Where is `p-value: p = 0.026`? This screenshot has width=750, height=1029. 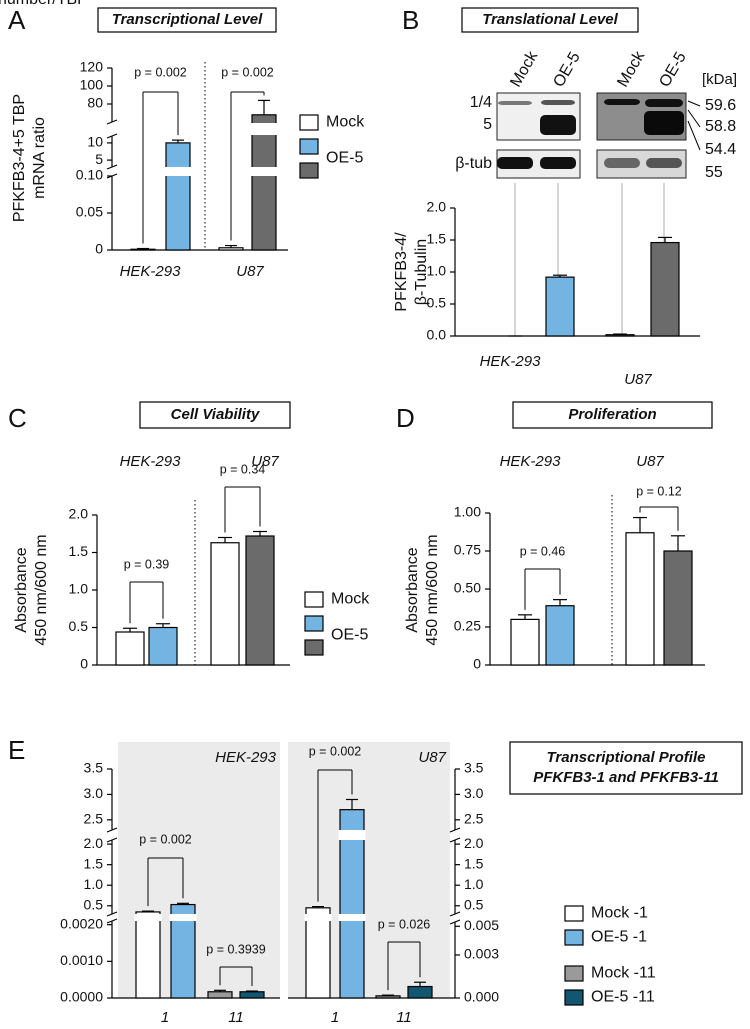 p-value: p = 0.026 is located at coordinates (404, 924).